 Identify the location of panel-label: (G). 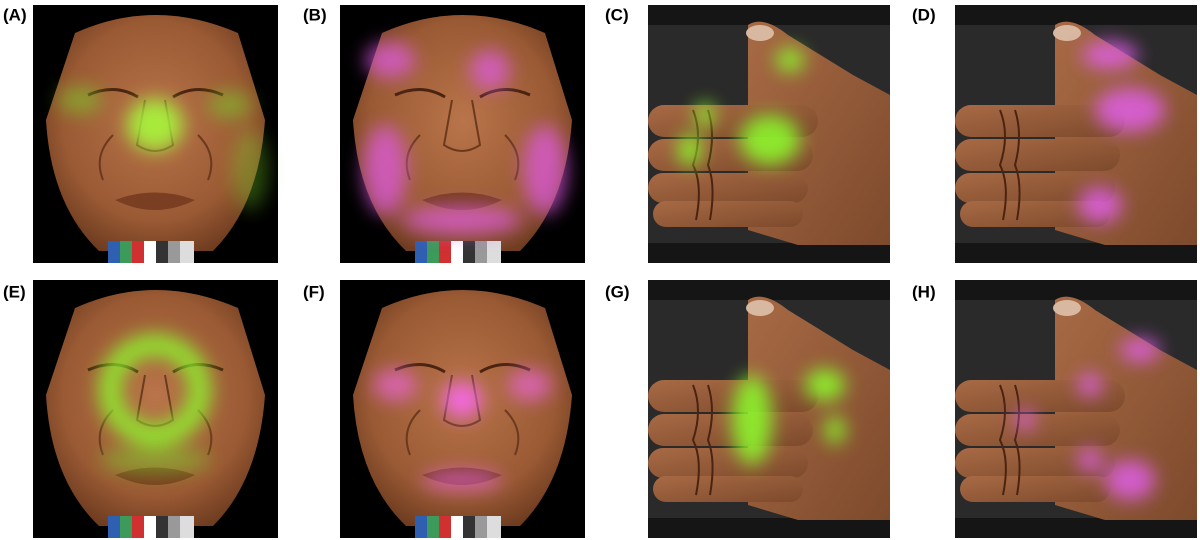
(617, 291).